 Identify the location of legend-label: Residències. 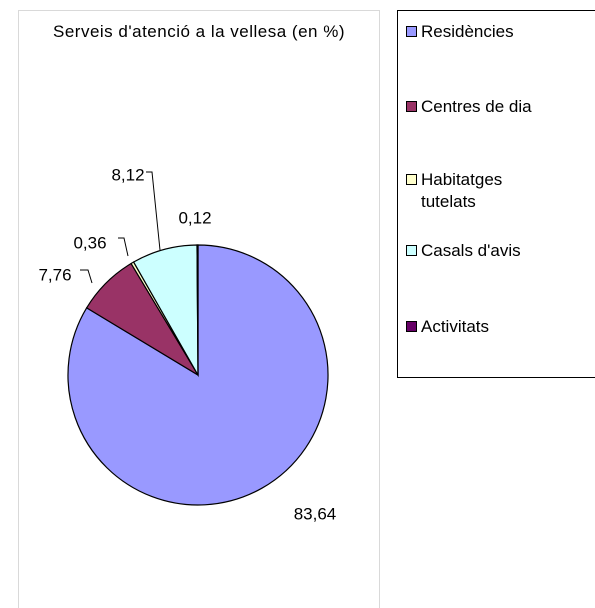
(467, 31).